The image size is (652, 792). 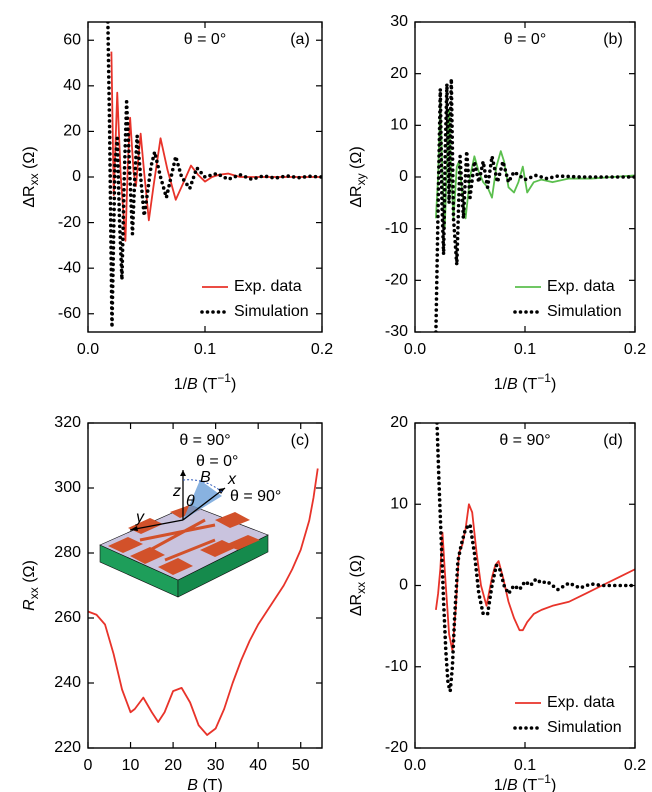 What do you see at coordinates (88, 765) in the screenshot?
I see `x-tick-label: 0` at bounding box center [88, 765].